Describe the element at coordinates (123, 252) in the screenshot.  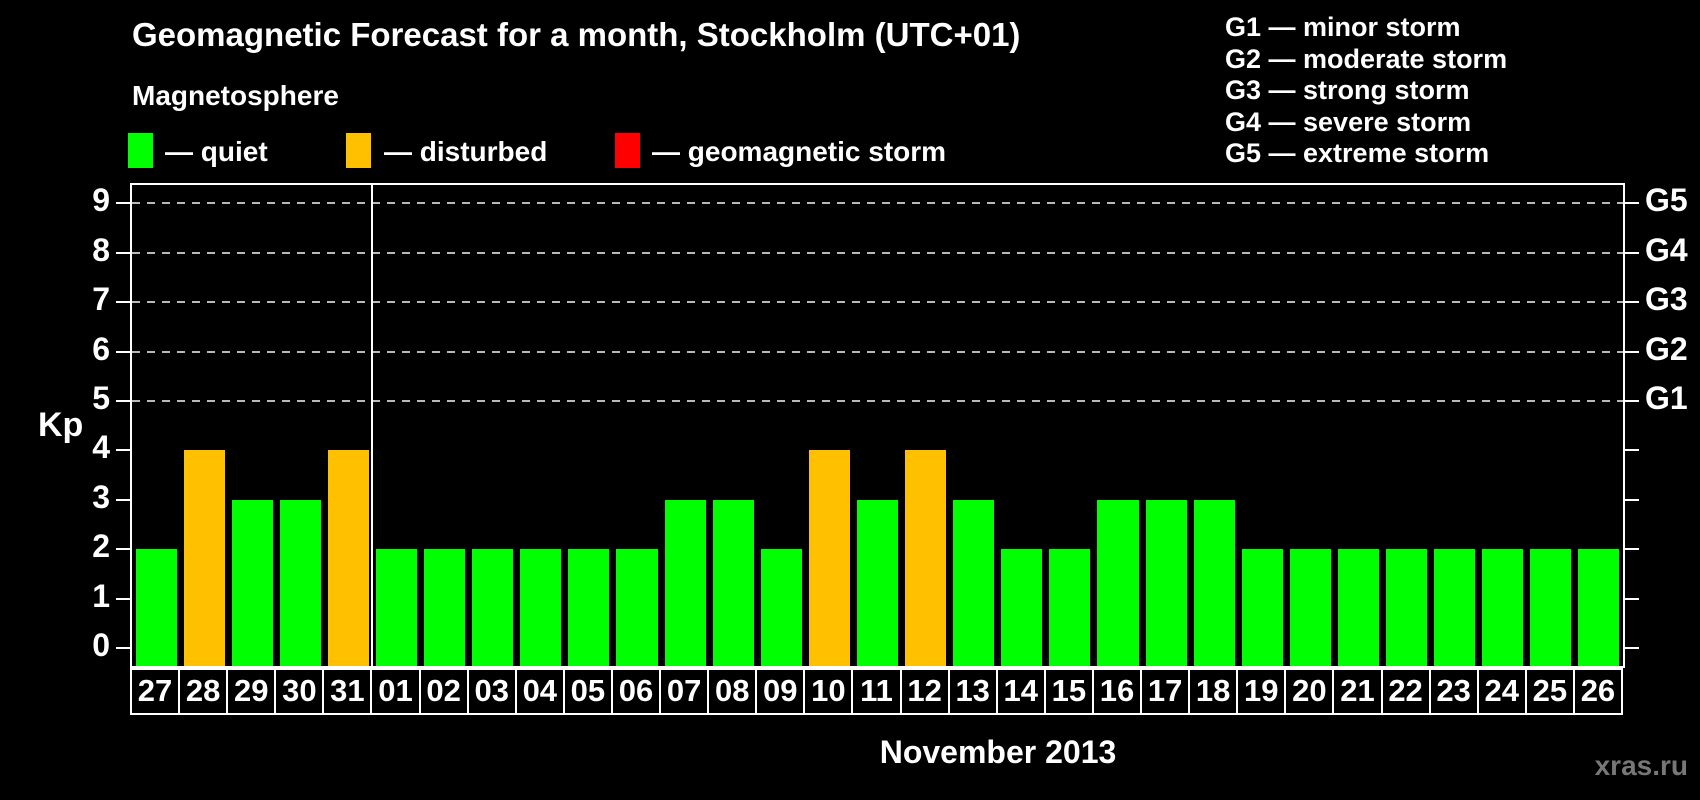
I see `left-tick-kp8` at that location.